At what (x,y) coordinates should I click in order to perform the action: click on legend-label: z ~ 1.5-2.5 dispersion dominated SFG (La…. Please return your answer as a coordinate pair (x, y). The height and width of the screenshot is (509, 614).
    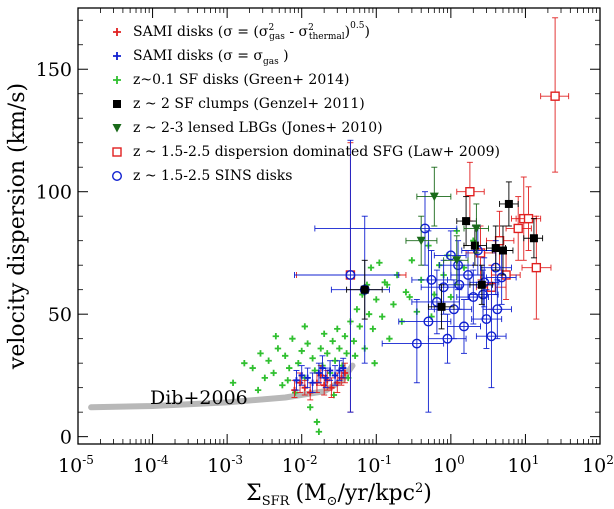
    Looking at the image, I should click on (316, 152).